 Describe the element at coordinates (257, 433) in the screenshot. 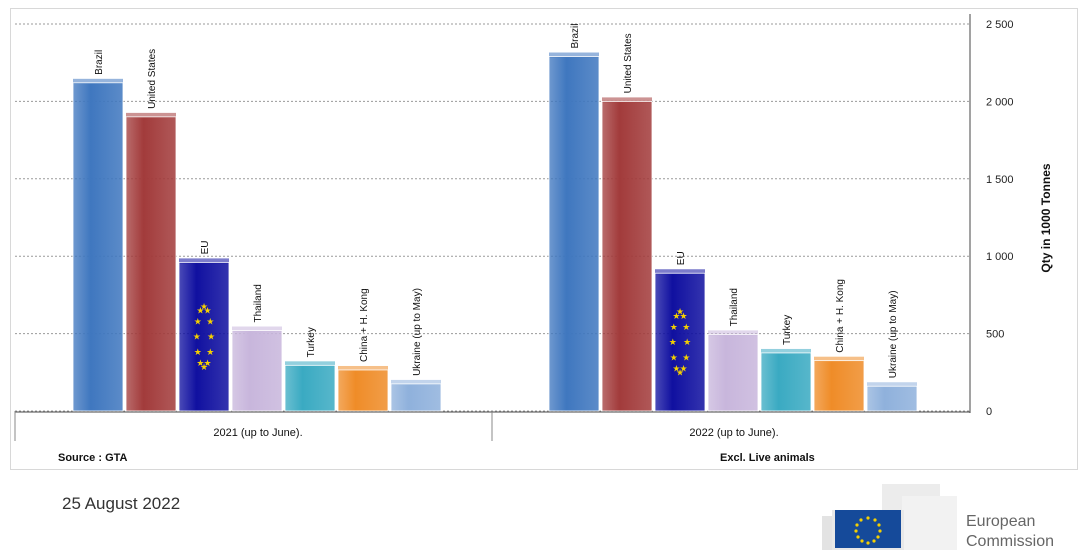

I see `group-label: 2021 (up to June).` at that location.